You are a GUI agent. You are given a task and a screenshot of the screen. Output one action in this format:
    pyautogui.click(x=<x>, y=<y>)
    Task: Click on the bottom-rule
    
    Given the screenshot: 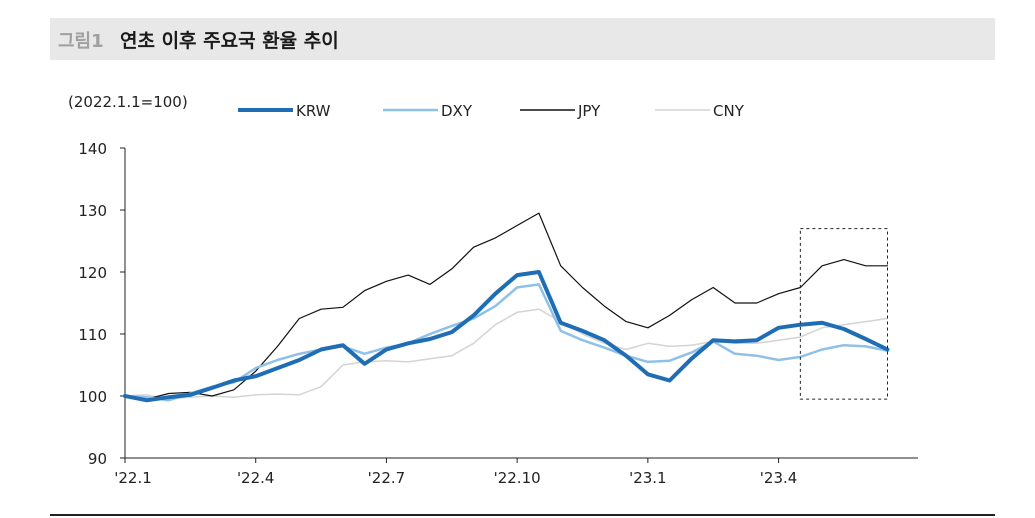 What is the action you would take?
    pyautogui.click(x=522, y=515)
    